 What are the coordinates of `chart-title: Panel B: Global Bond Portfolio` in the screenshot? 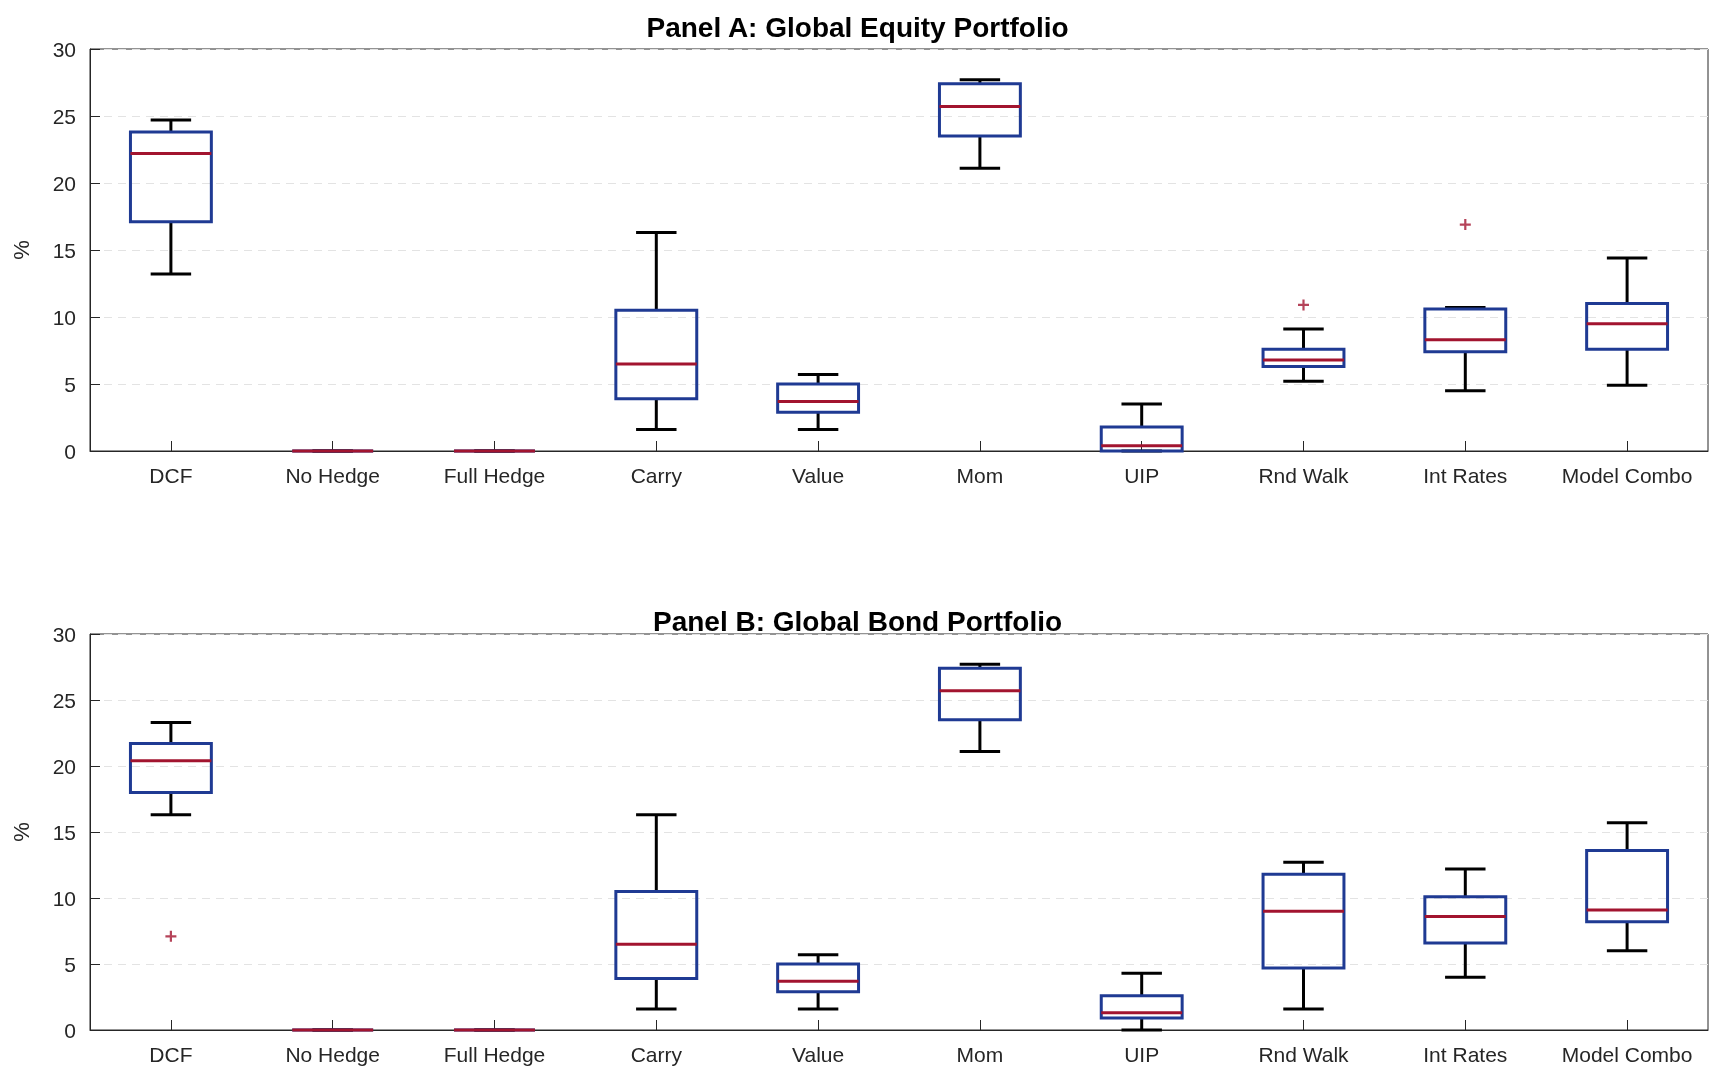 It's located at (857, 621).